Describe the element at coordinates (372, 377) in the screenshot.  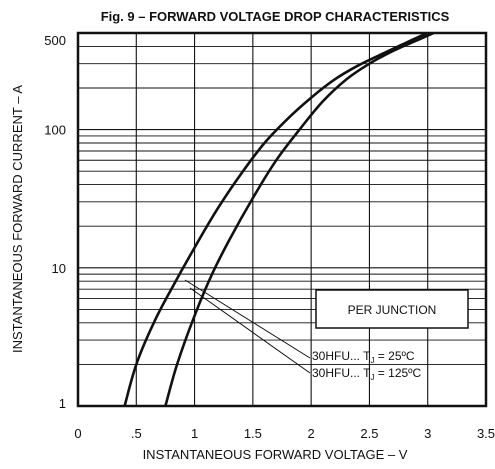
I see `series-label-125c-sub: J` at that location.